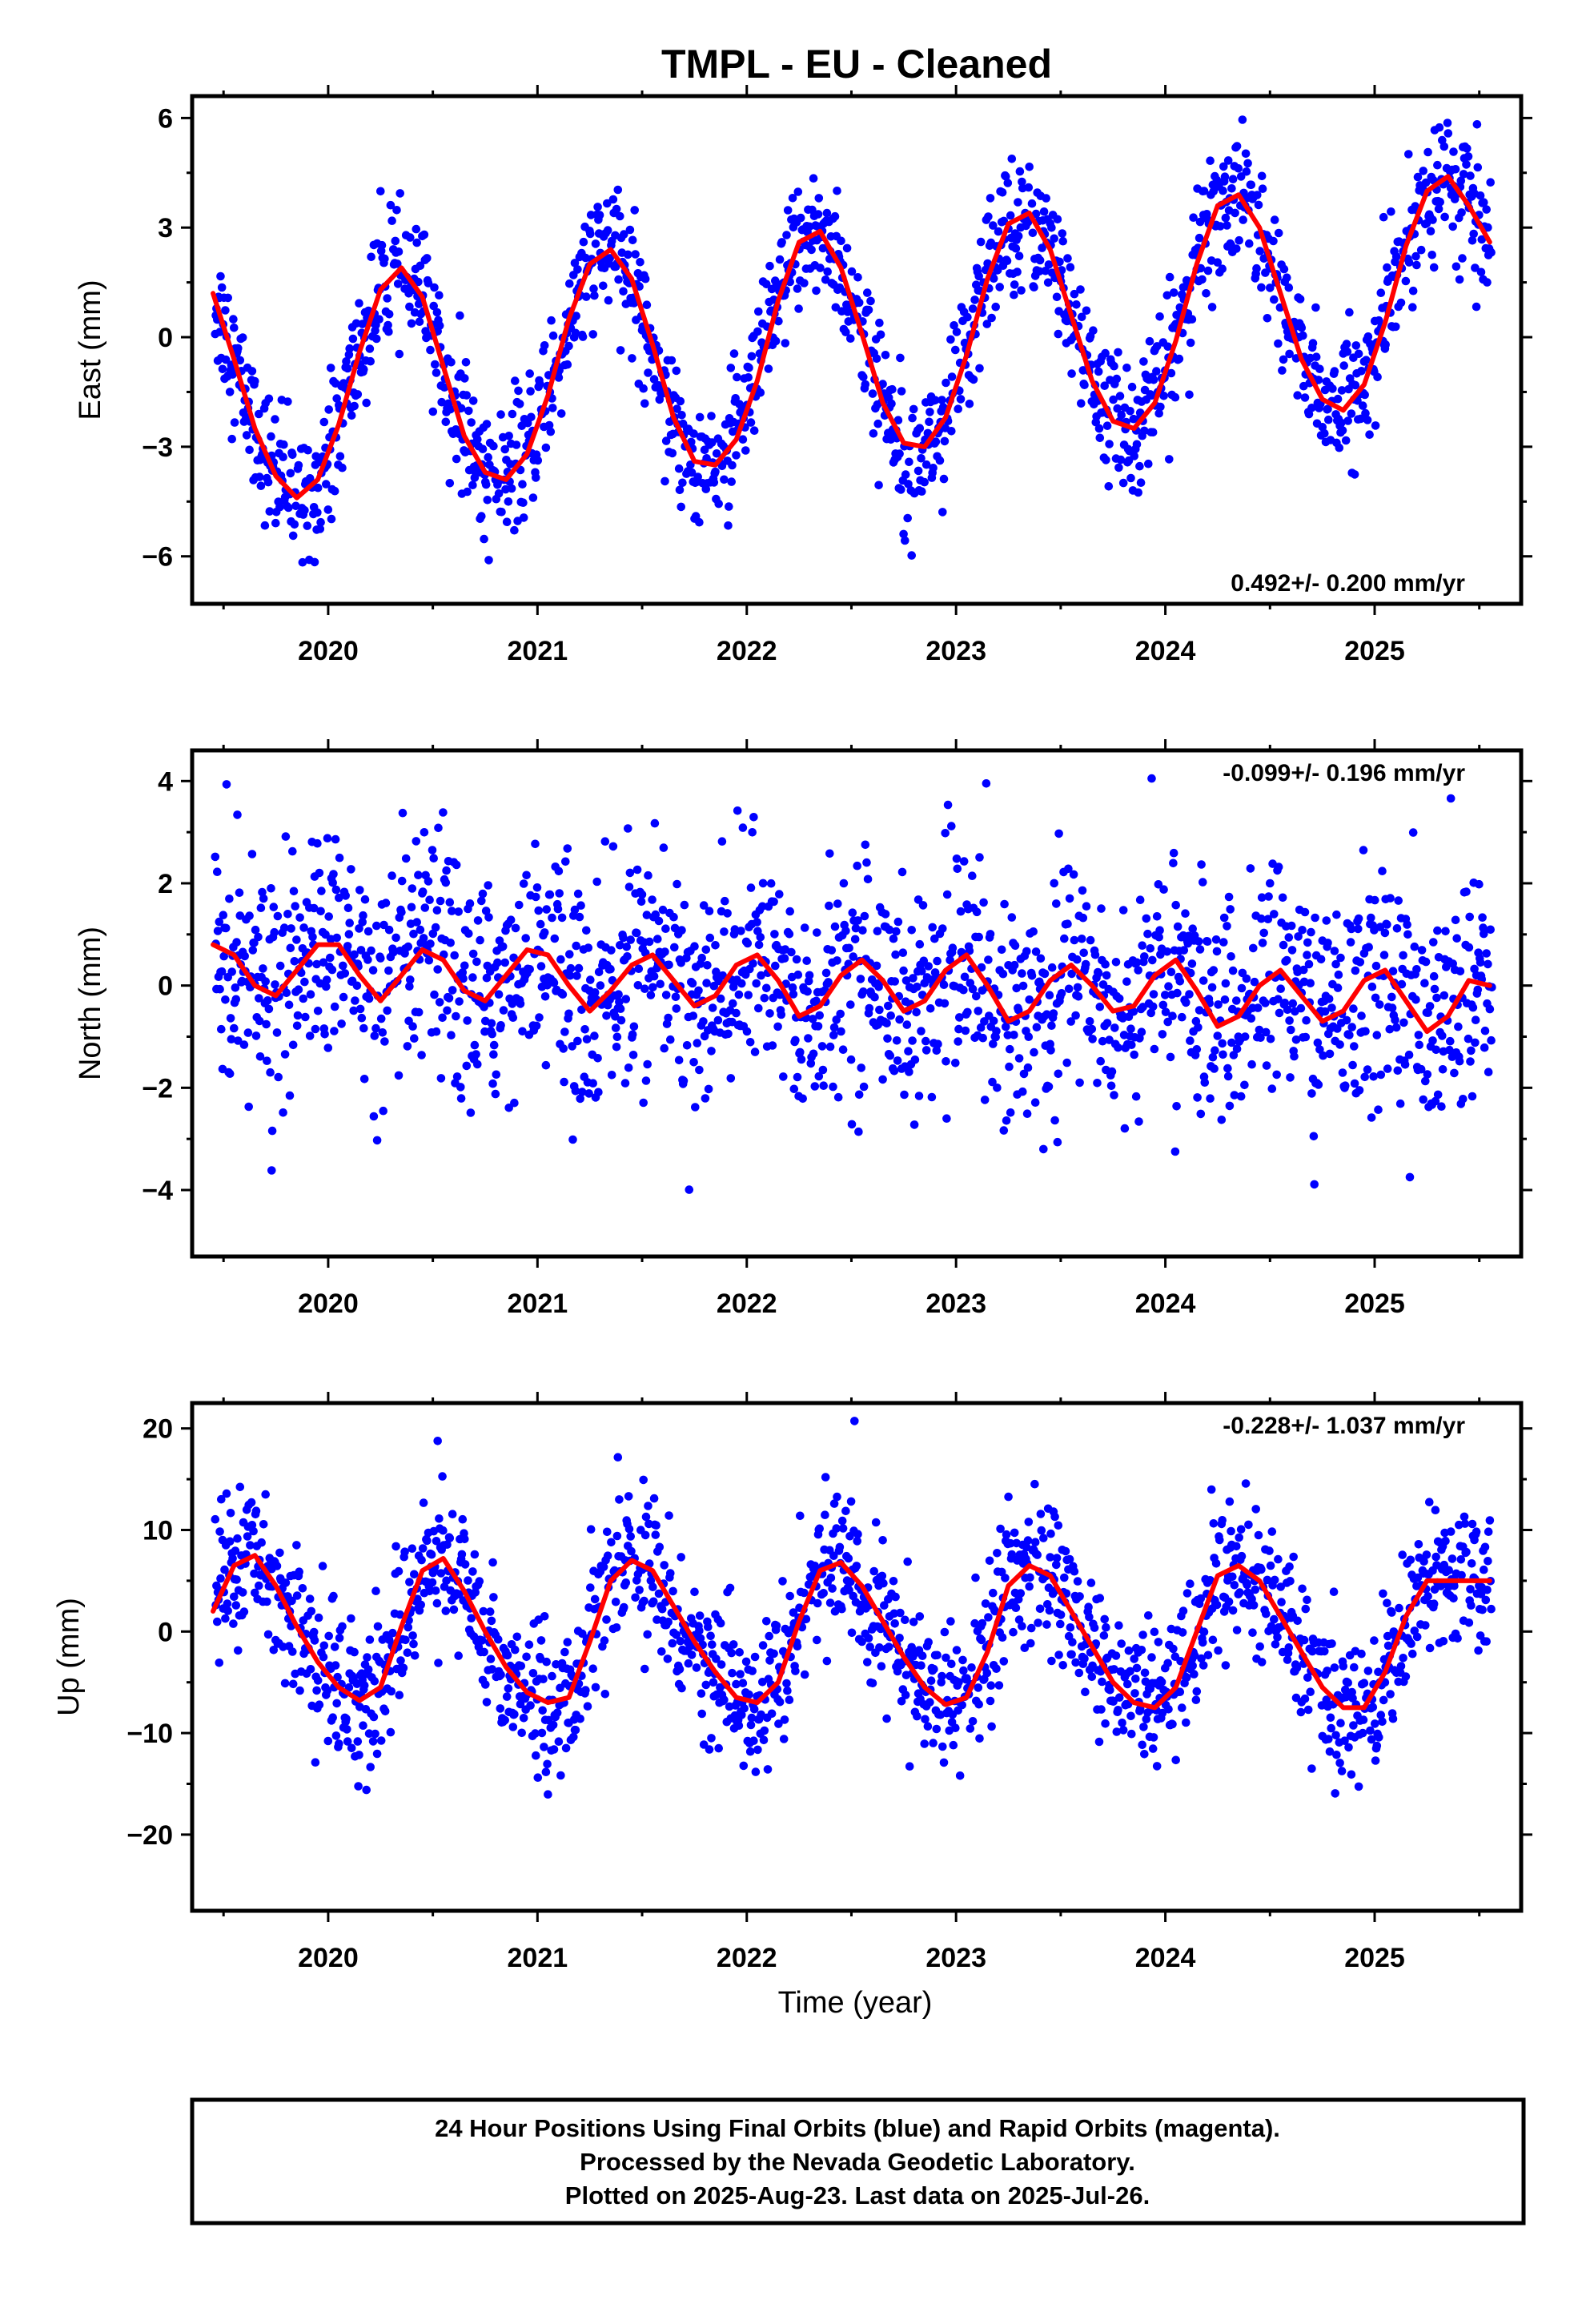  Describe the element at coordinates (157, 557) in the screenshot. I see `east-ytick-label: −6` at that location.